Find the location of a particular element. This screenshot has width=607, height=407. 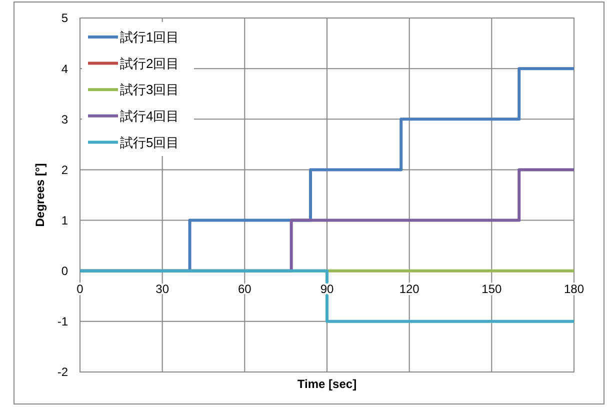

y-axis-title: Degrees [°] is located at coordinates (40, 195).